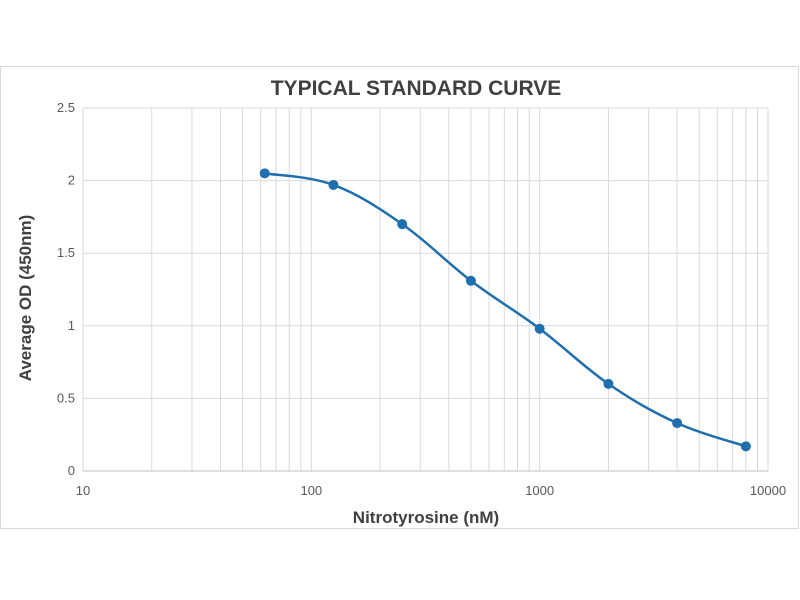 This screenshot has width=800, height=600. What do you see at coordinates (71, 180) in the screenshot?
I see `y-tick-label: 2` at bounding box center [71, 180].